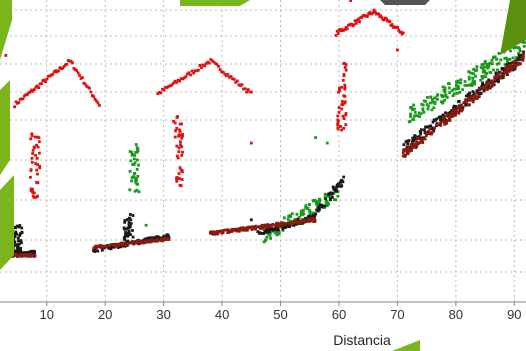  What do you see at coordinates (105, 314) in the screenshot?
I see `x-tick-label: 20` at bounding box center [105, 314].